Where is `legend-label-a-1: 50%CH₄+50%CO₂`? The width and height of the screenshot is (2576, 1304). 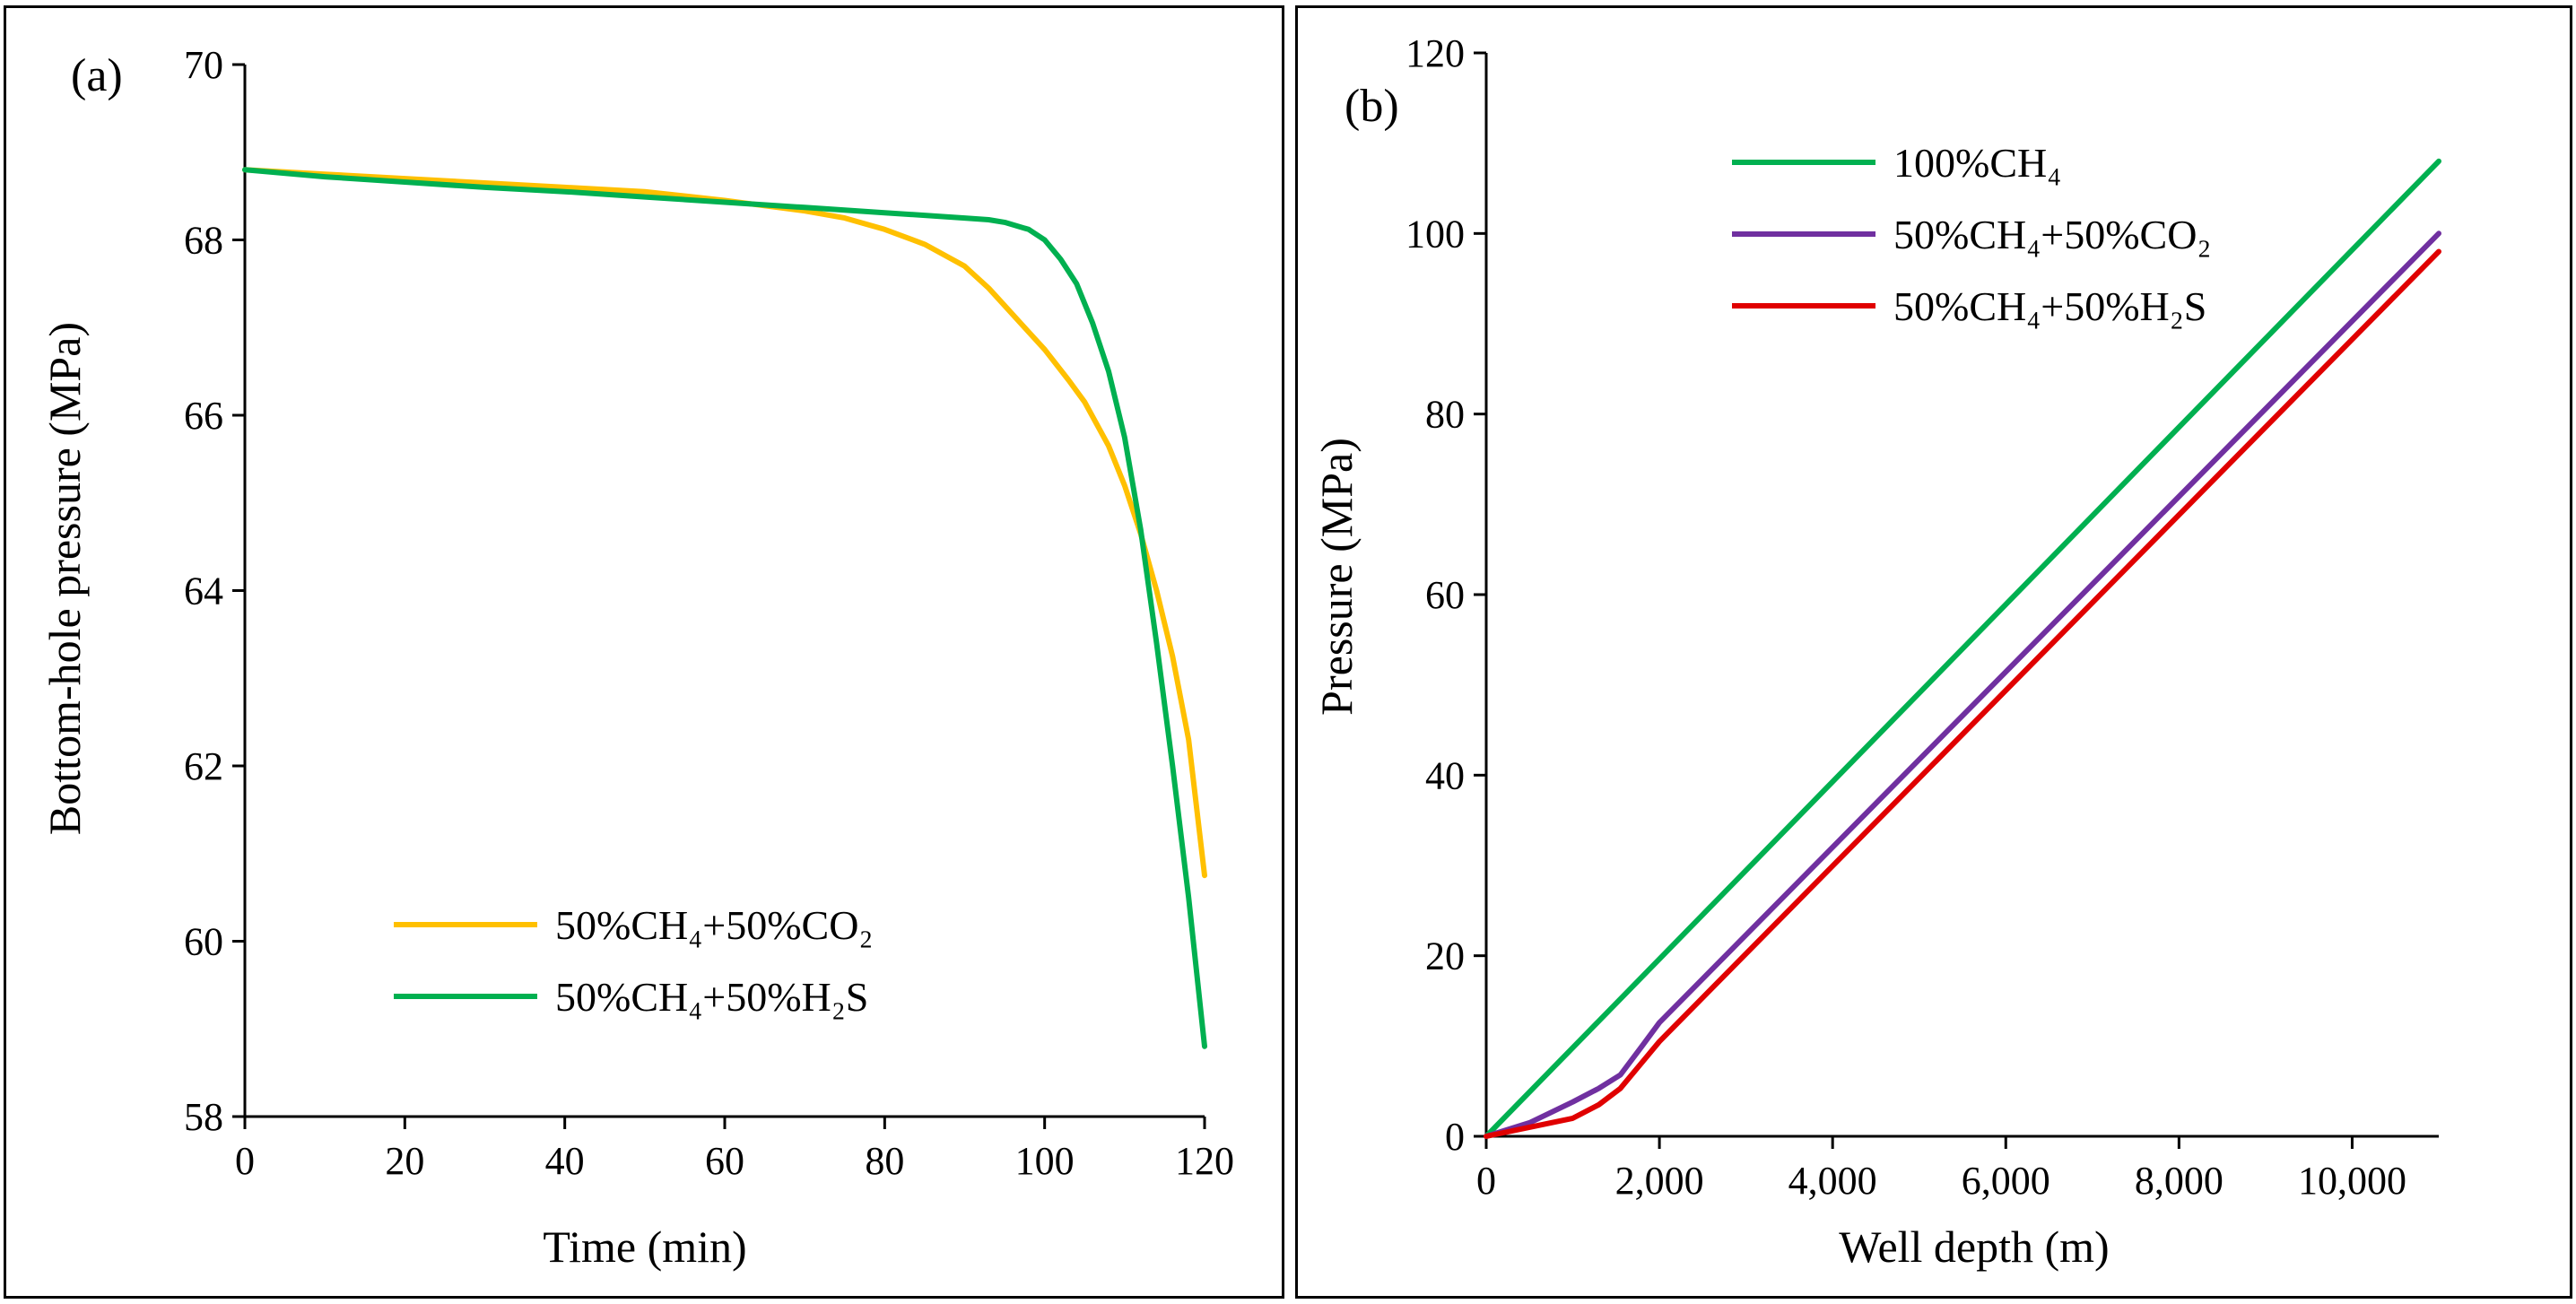
legend-label-a-1: 50%CH₄+50%CO₂ is located at coordinates (714, 925).